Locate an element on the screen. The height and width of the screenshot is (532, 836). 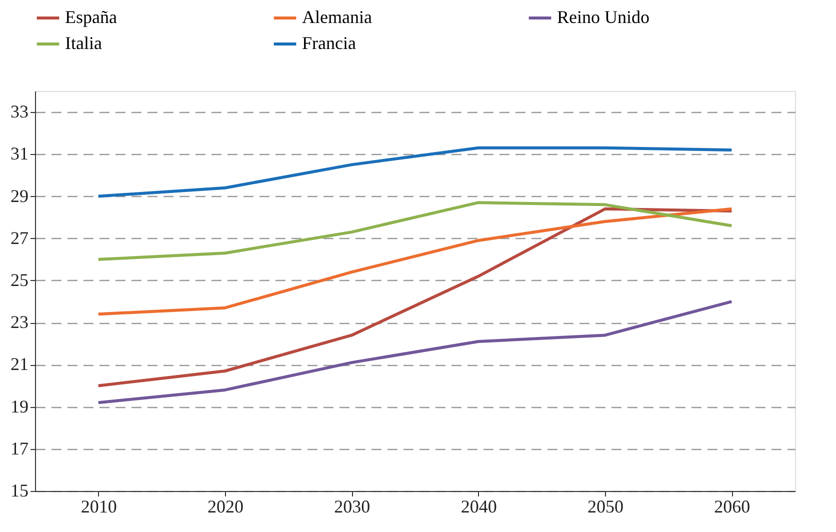
x-tick-label: 2020 is located at coordinates (226, 506).